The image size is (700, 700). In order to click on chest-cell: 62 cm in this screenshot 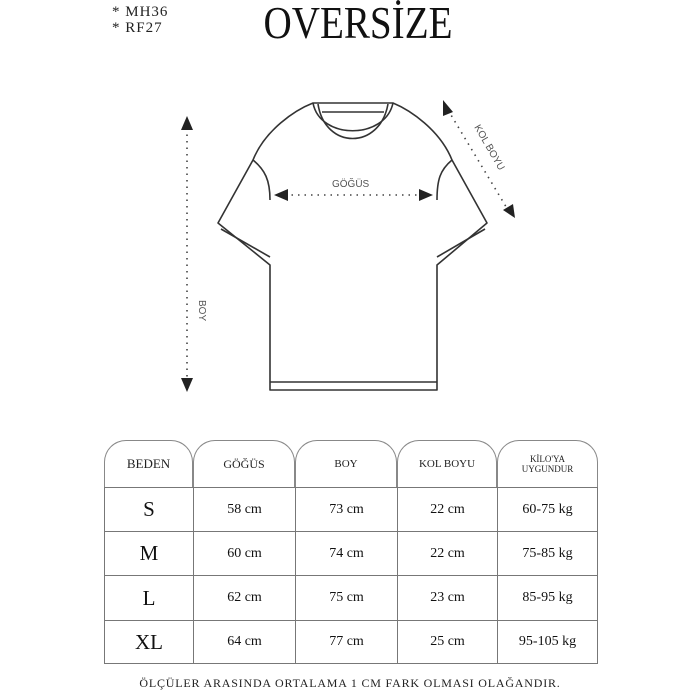, I will do `click(244, 598)`.